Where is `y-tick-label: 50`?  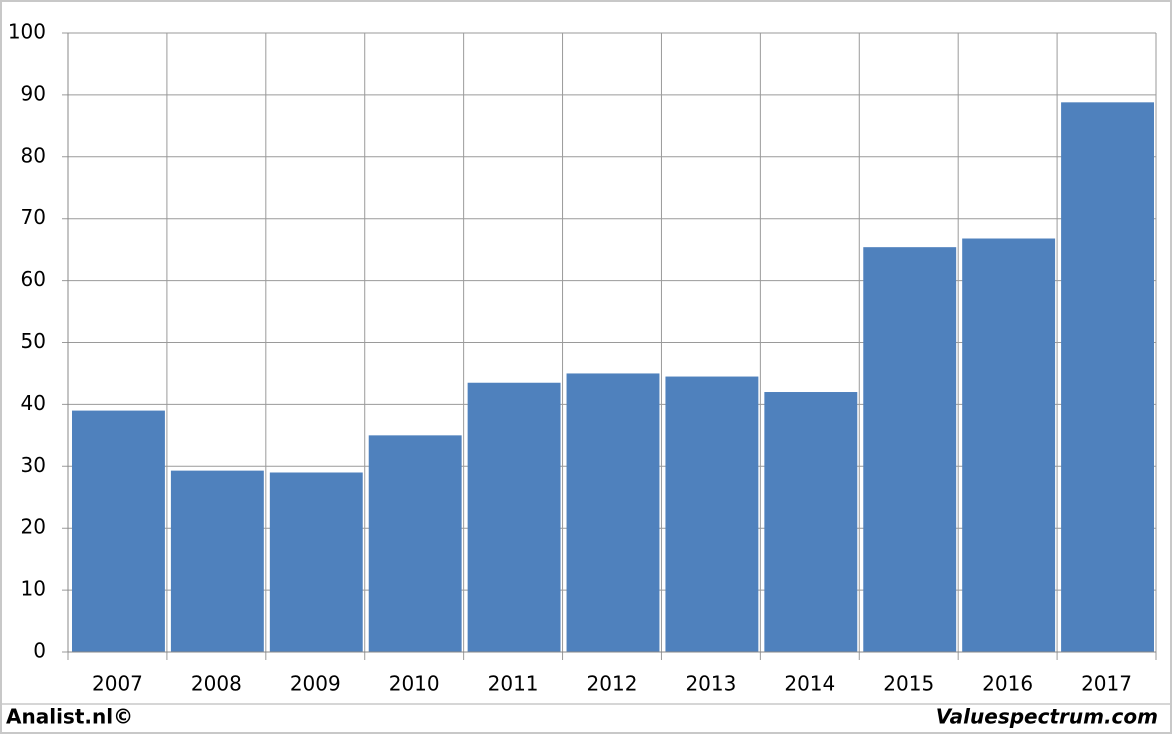
y-tick-label: 50 is located at coordinates (33, 341).